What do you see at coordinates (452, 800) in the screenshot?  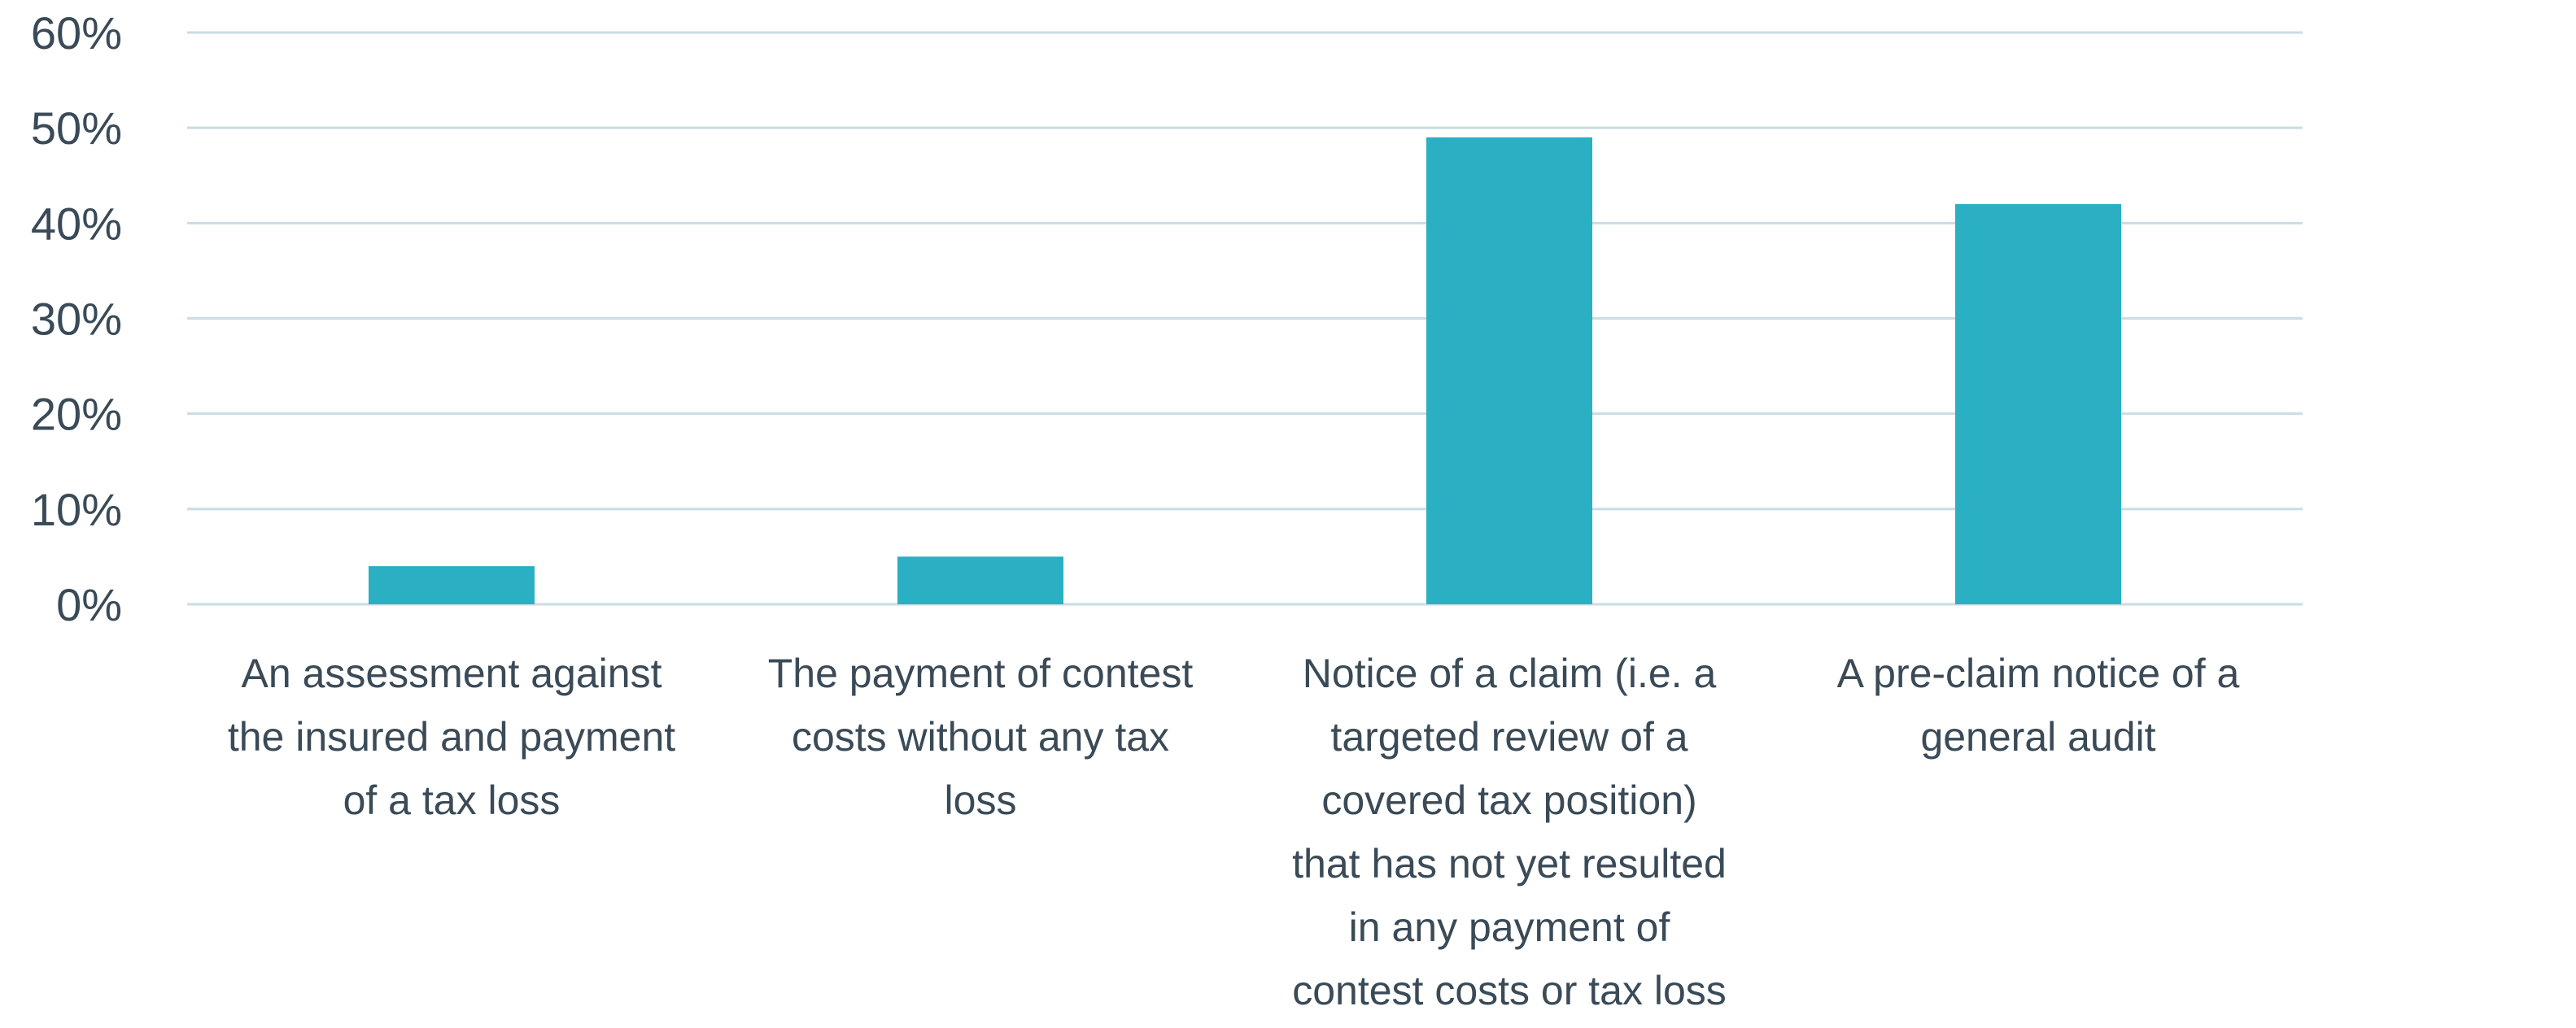 I see `category-label-line: of a tax loss` at bounding box center [452, 800].